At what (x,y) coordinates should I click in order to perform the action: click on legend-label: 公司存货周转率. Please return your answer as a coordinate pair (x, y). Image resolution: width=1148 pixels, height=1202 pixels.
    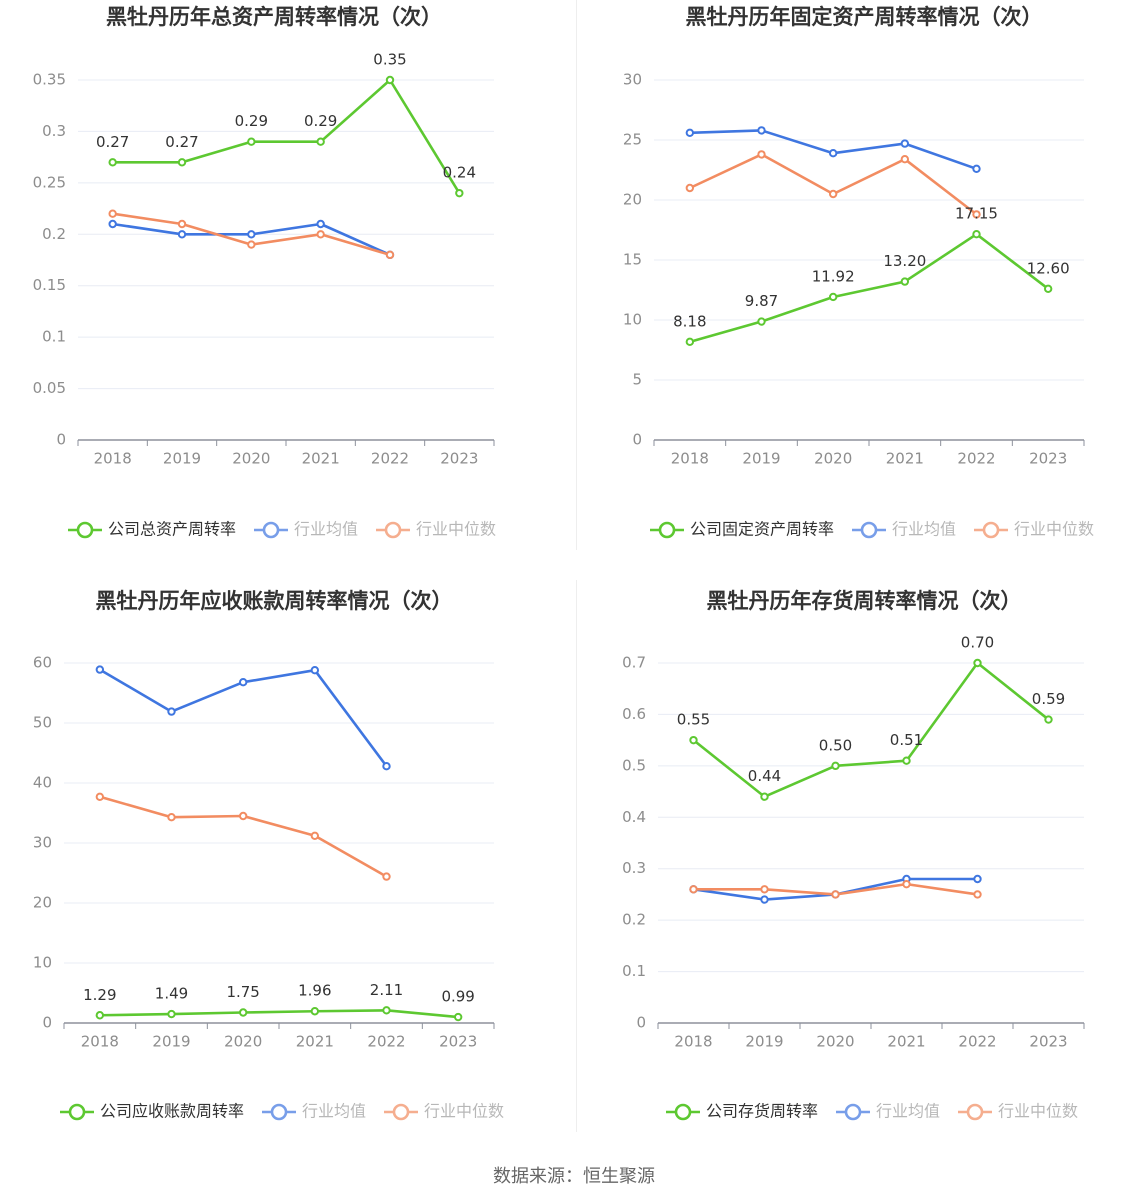
    Looking at the image, I should click on (762, 1111).